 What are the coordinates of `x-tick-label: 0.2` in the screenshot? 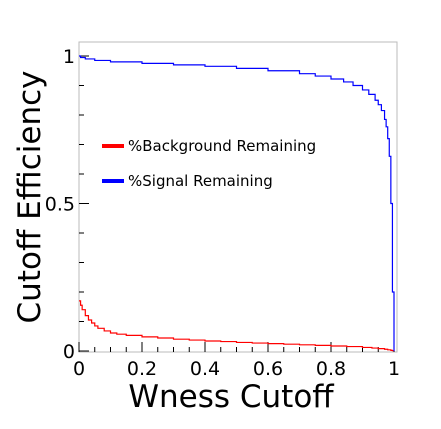 It's located at (142, 369).